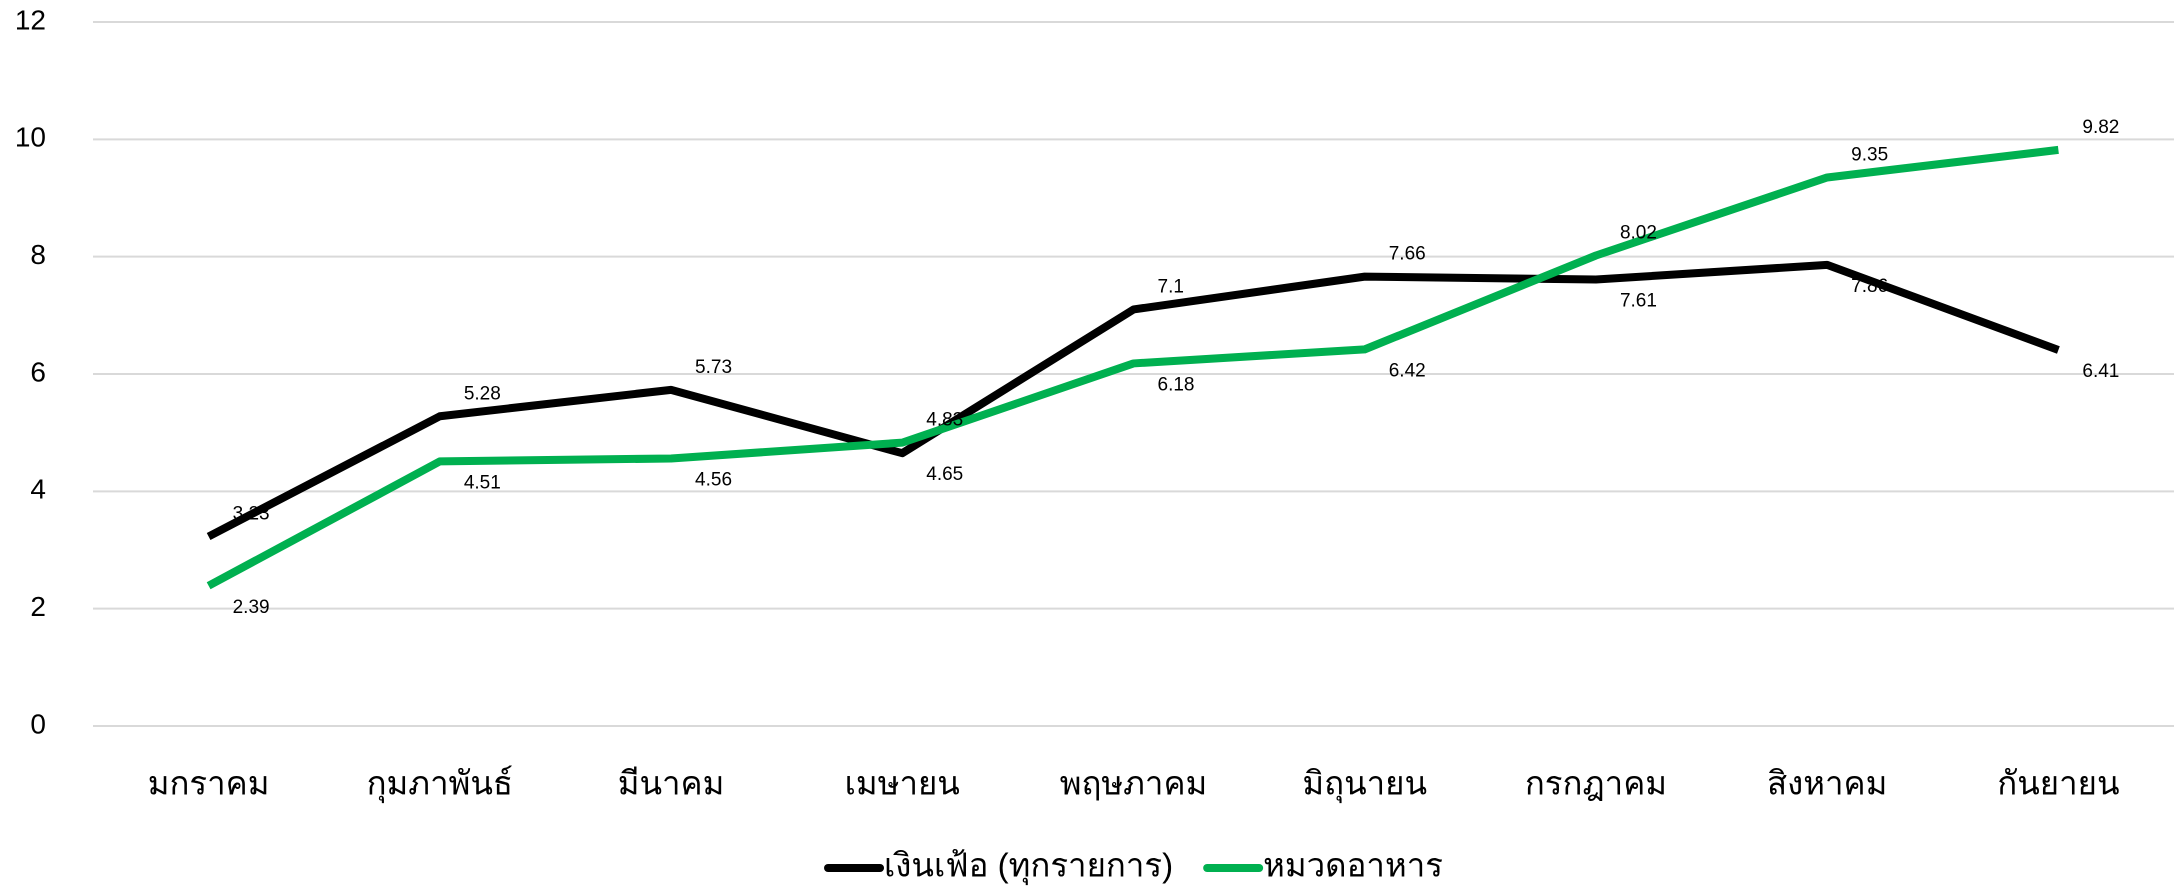 The height and width of the screenshot is (892, 2176). What do you see at coordinates (1407, 370) in the screenshot?
I see `data-label: 6.42` at bounding box center [1407, 370].